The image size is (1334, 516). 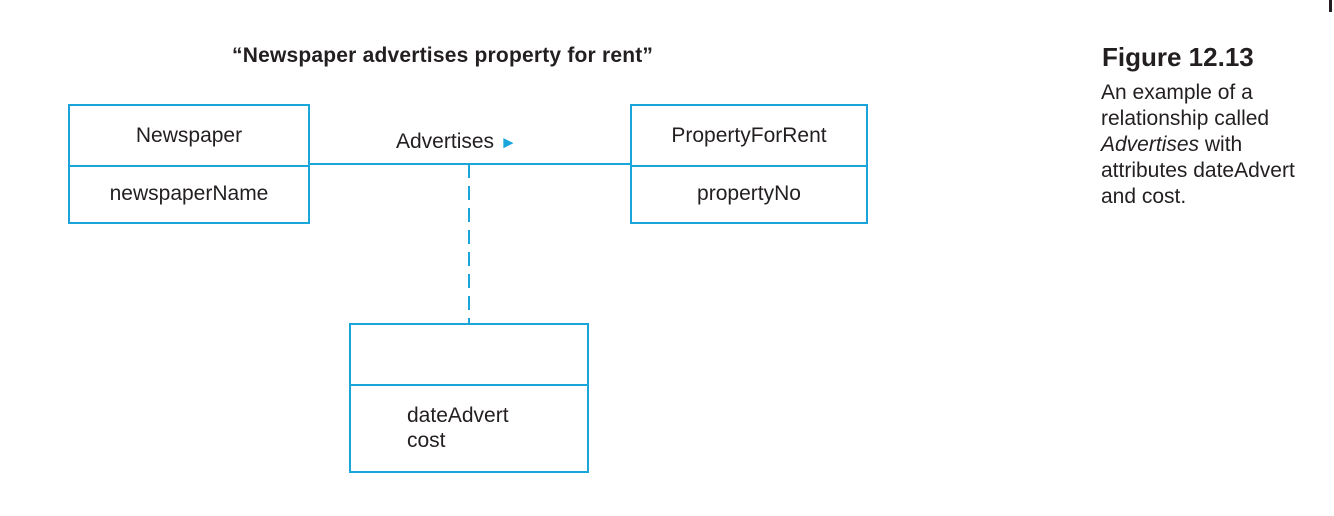 I want to click on figure-label: Figure 12.13, so click(x=1178, y=57).